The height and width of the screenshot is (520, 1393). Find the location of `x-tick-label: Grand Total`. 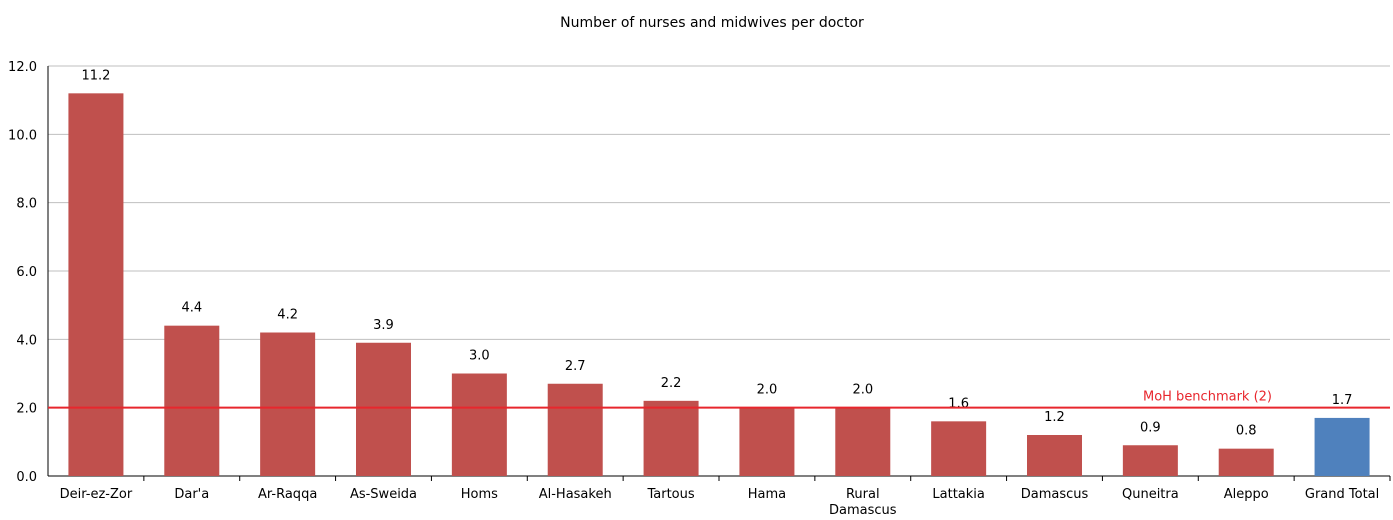

x-tick-label: Grand Total is located at coordinates (1342, 494).